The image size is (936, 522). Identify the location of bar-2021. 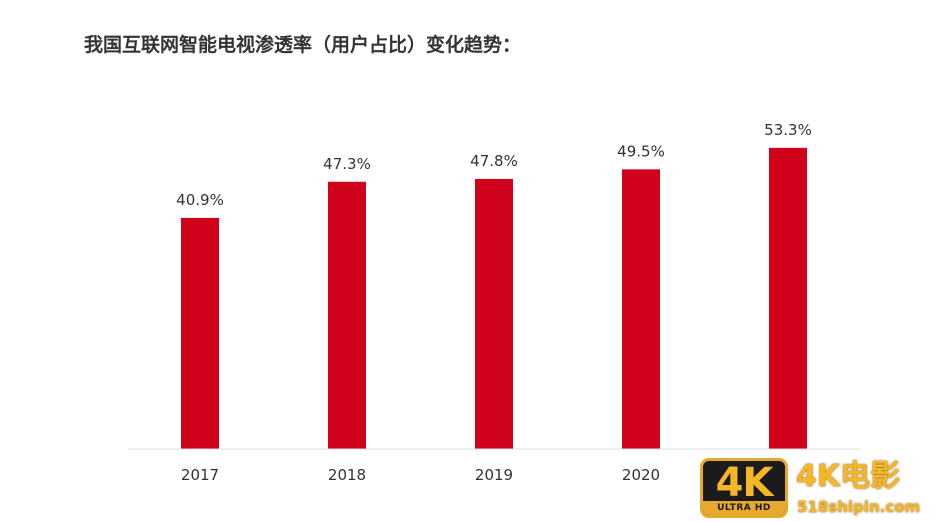
(788, 298).